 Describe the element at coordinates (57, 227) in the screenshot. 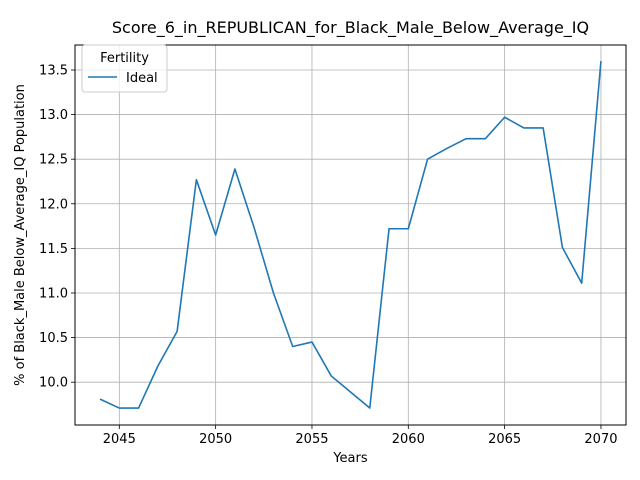

I see `y-axis-ticks: 10.0 10.5 11.0 11.5 12.0 12.5 13.0 13.5` at that location.